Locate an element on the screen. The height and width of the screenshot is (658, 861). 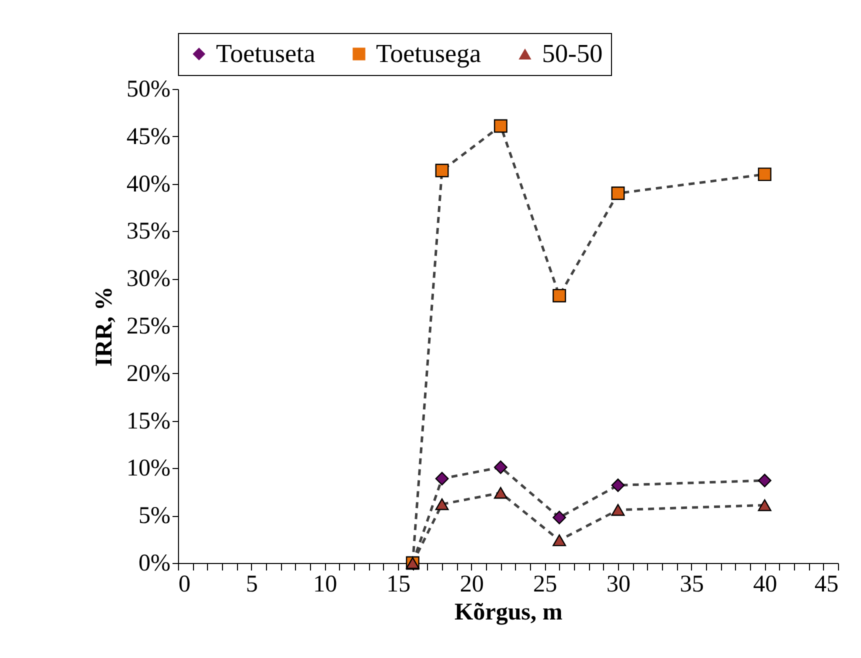
y-tick-label: 45% is located at coordinates (148, 137).